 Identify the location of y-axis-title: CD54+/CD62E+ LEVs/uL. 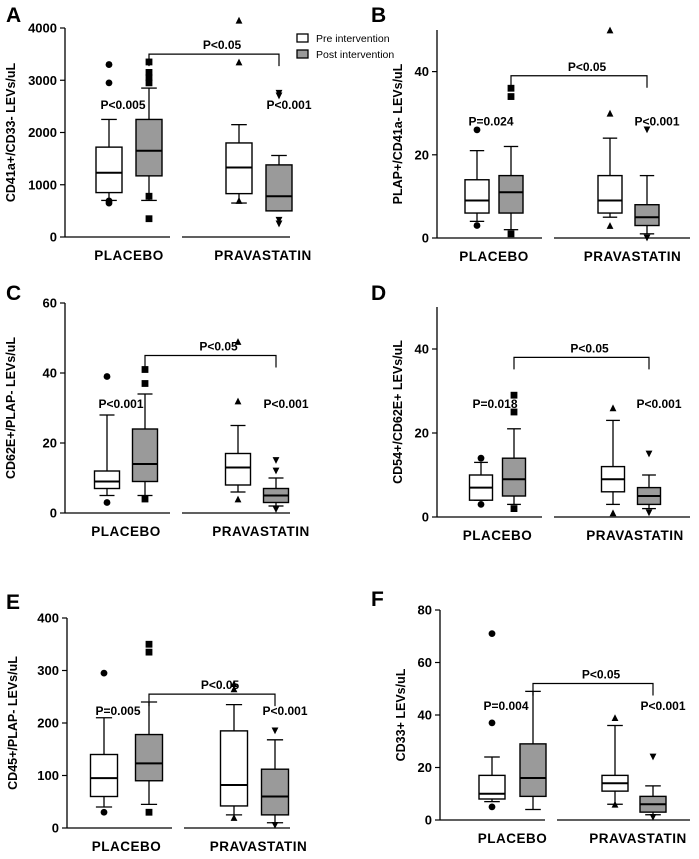
(398, 412).